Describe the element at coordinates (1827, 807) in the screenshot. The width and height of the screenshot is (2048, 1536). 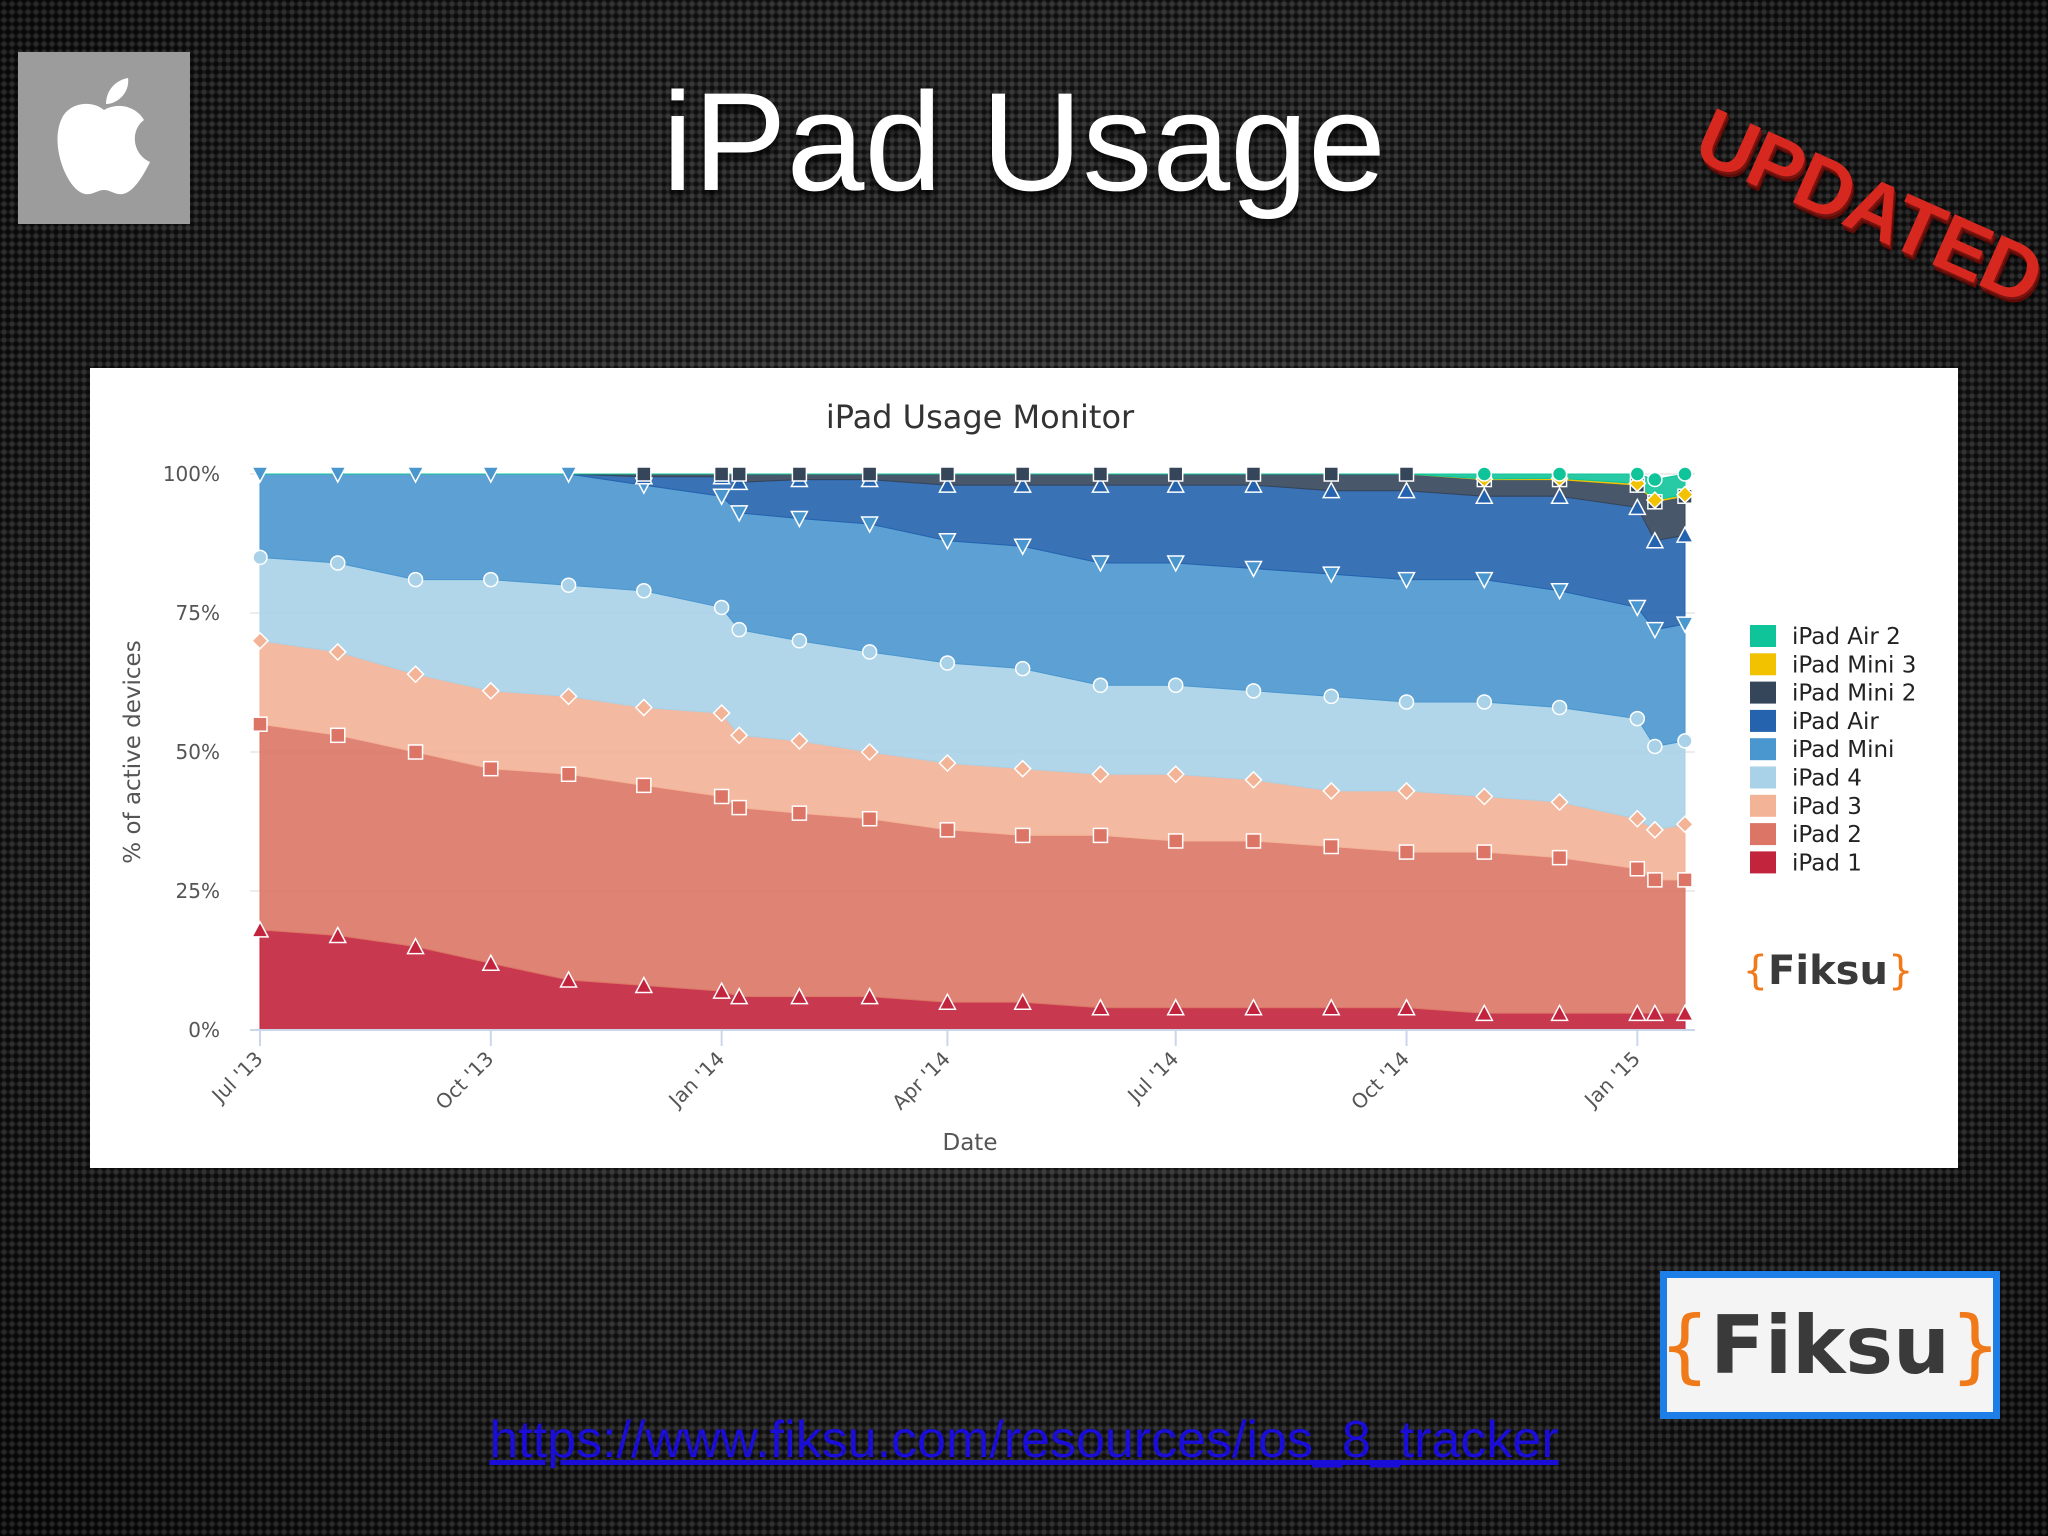
I see `legend-item-label: iPad 3` at that location.